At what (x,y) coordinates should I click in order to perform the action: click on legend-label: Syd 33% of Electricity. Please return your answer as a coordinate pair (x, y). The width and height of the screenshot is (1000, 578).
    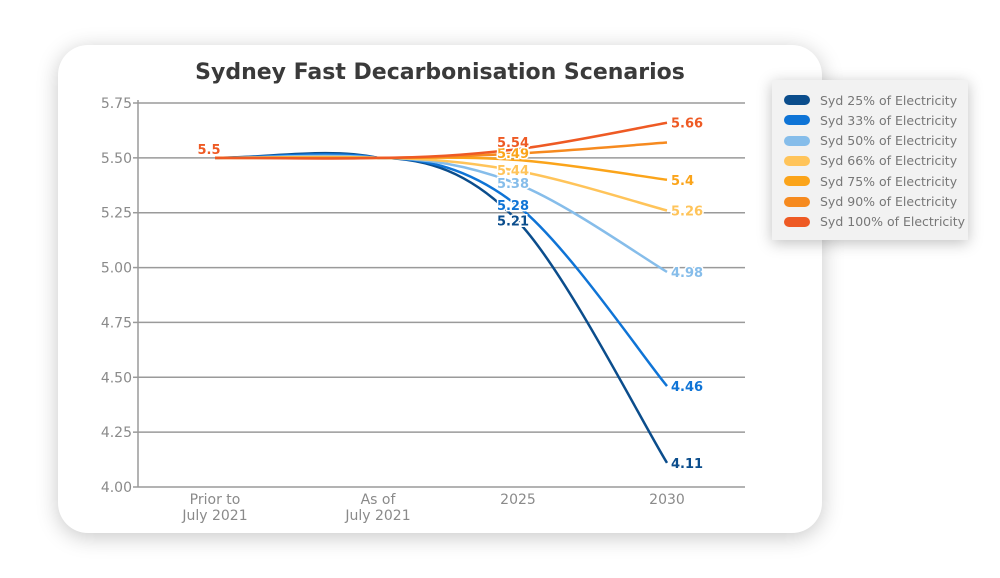
    Looking at the image, I should click on (889, 120).